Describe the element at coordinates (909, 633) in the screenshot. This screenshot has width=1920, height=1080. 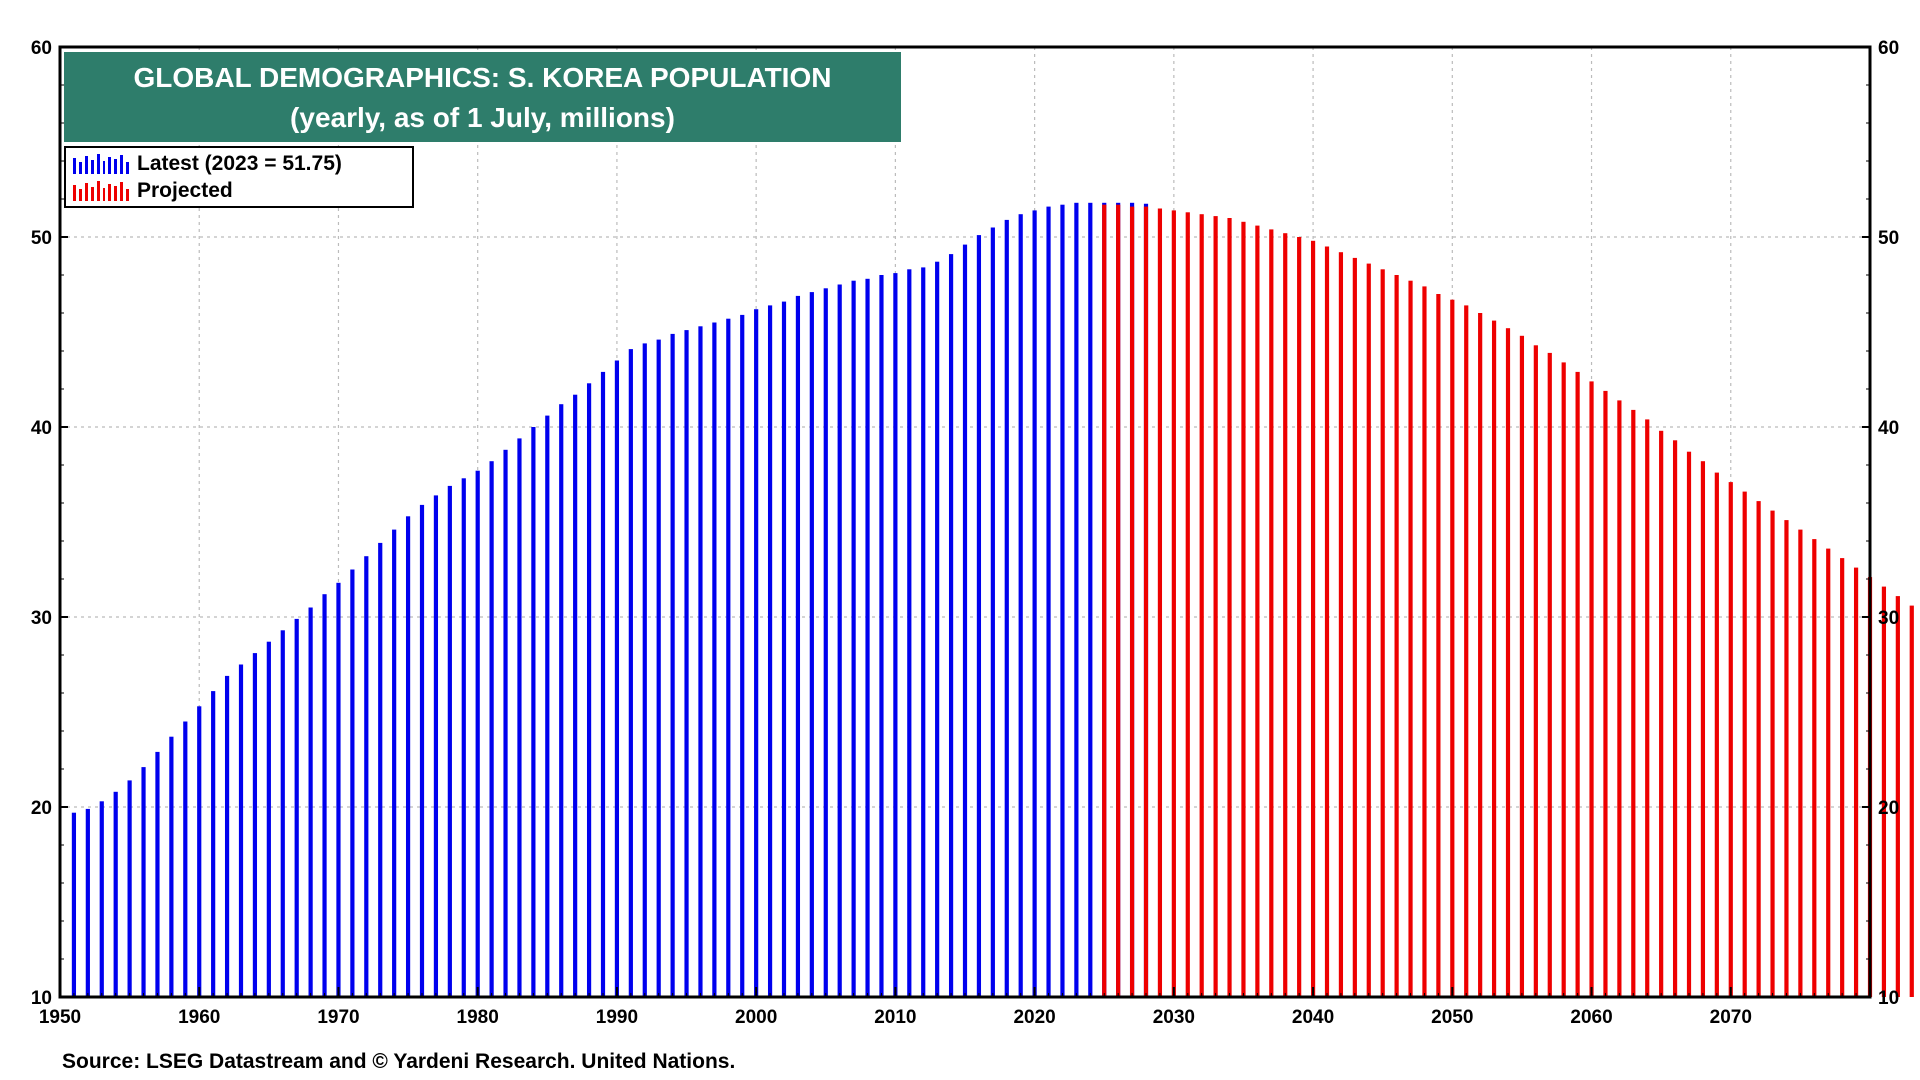
I see `bar-latest-2011` at that location.